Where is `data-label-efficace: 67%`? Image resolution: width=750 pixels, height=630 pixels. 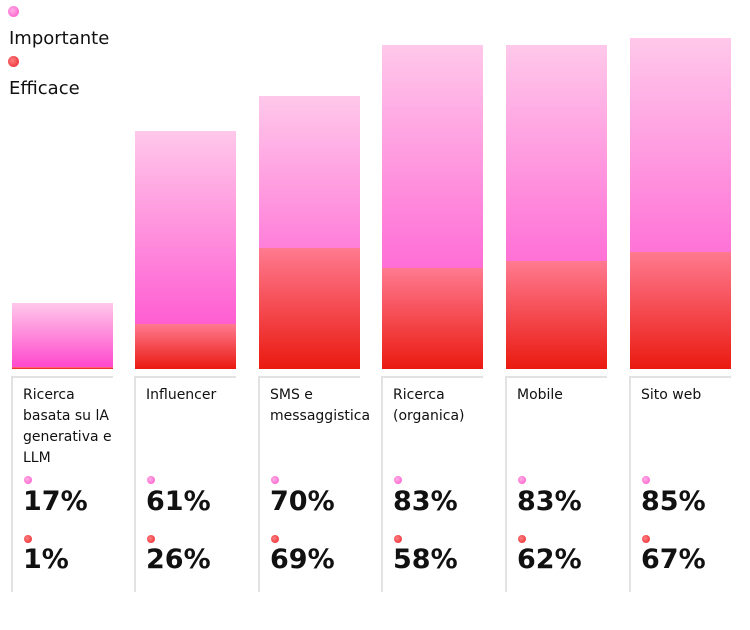 data-label-efficace: 67% is located at coordinates (673, 559).